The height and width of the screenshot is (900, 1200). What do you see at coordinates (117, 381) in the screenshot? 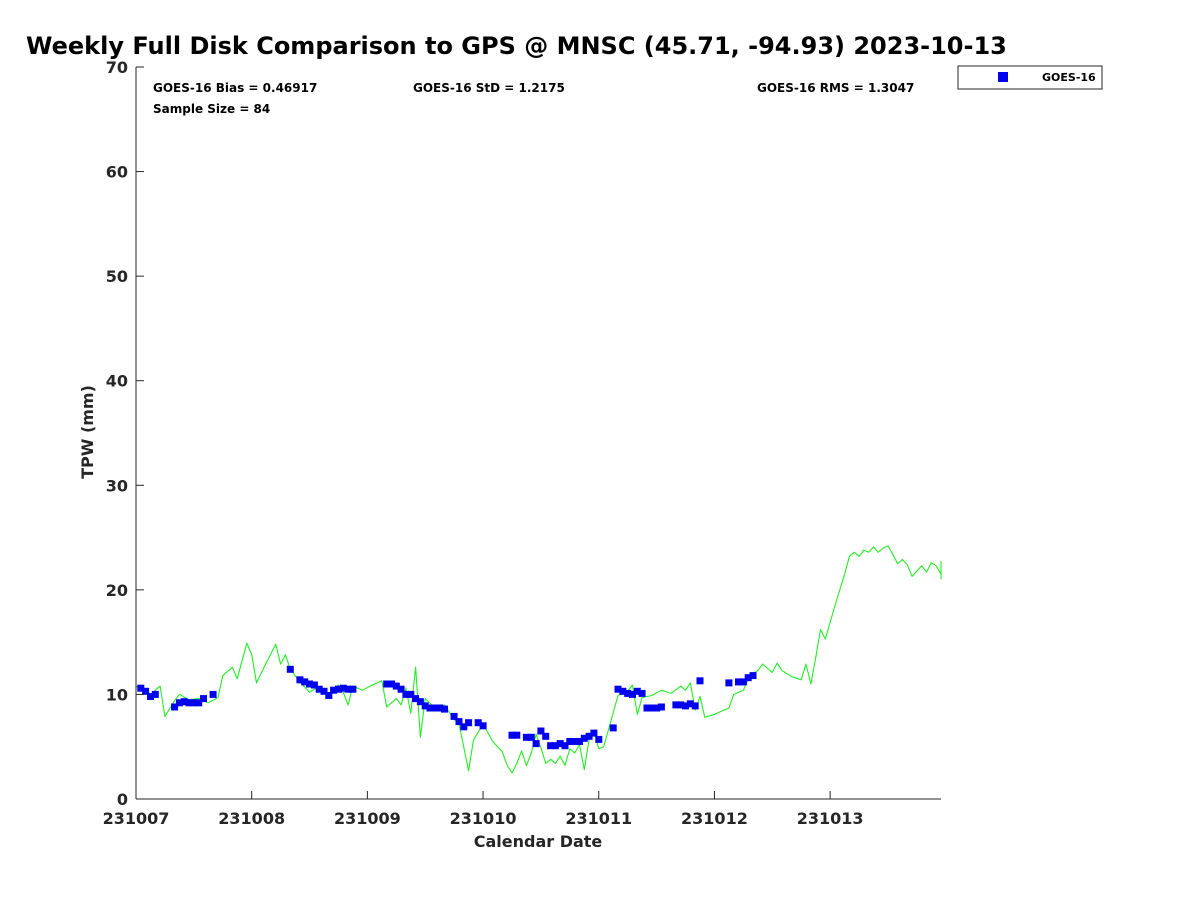
I see `y-tick-label: 40` at bounding box center [117, 381].